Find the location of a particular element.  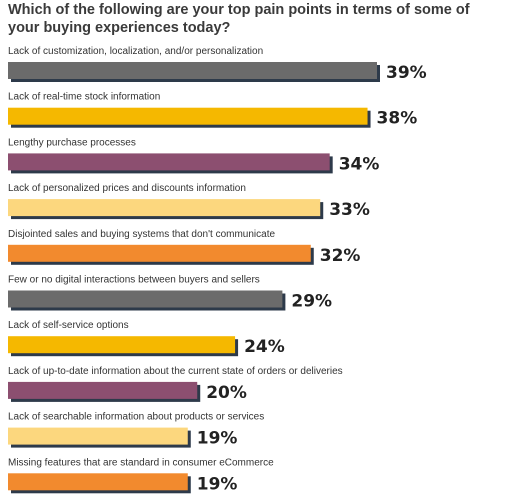

value-label: 33% is located at coordinates (349, 210).